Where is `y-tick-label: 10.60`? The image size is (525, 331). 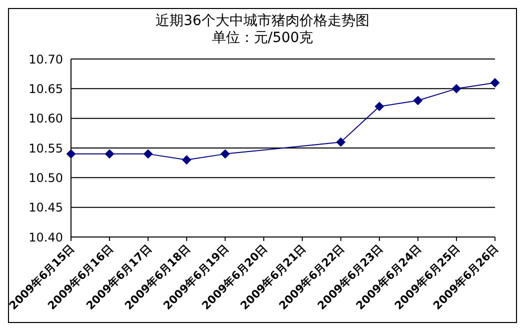 y-tick-label: 10.60 is located at coordinates (45, 119).